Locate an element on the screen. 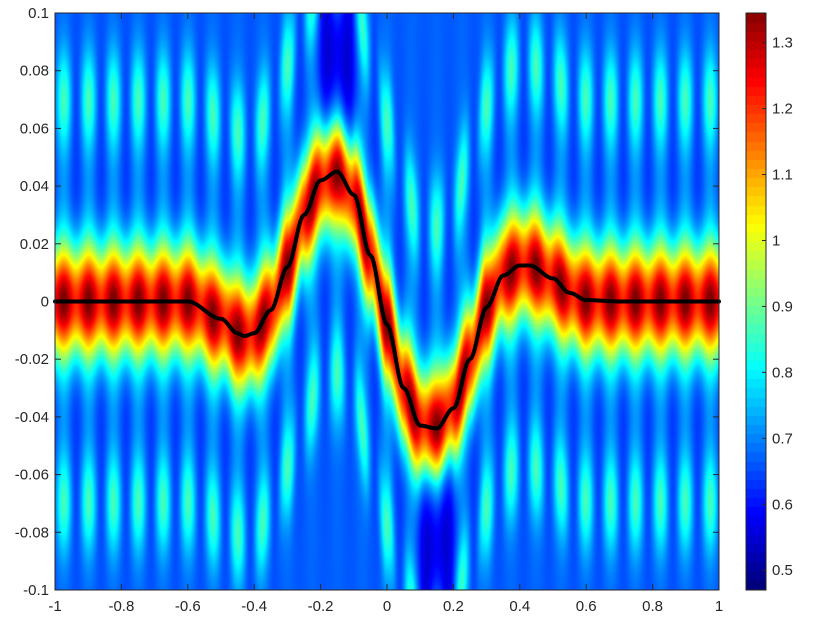 This screenshot has width=830, height=623. colorbar-tick-label: 0.7 is located at coordinates (782, 438).